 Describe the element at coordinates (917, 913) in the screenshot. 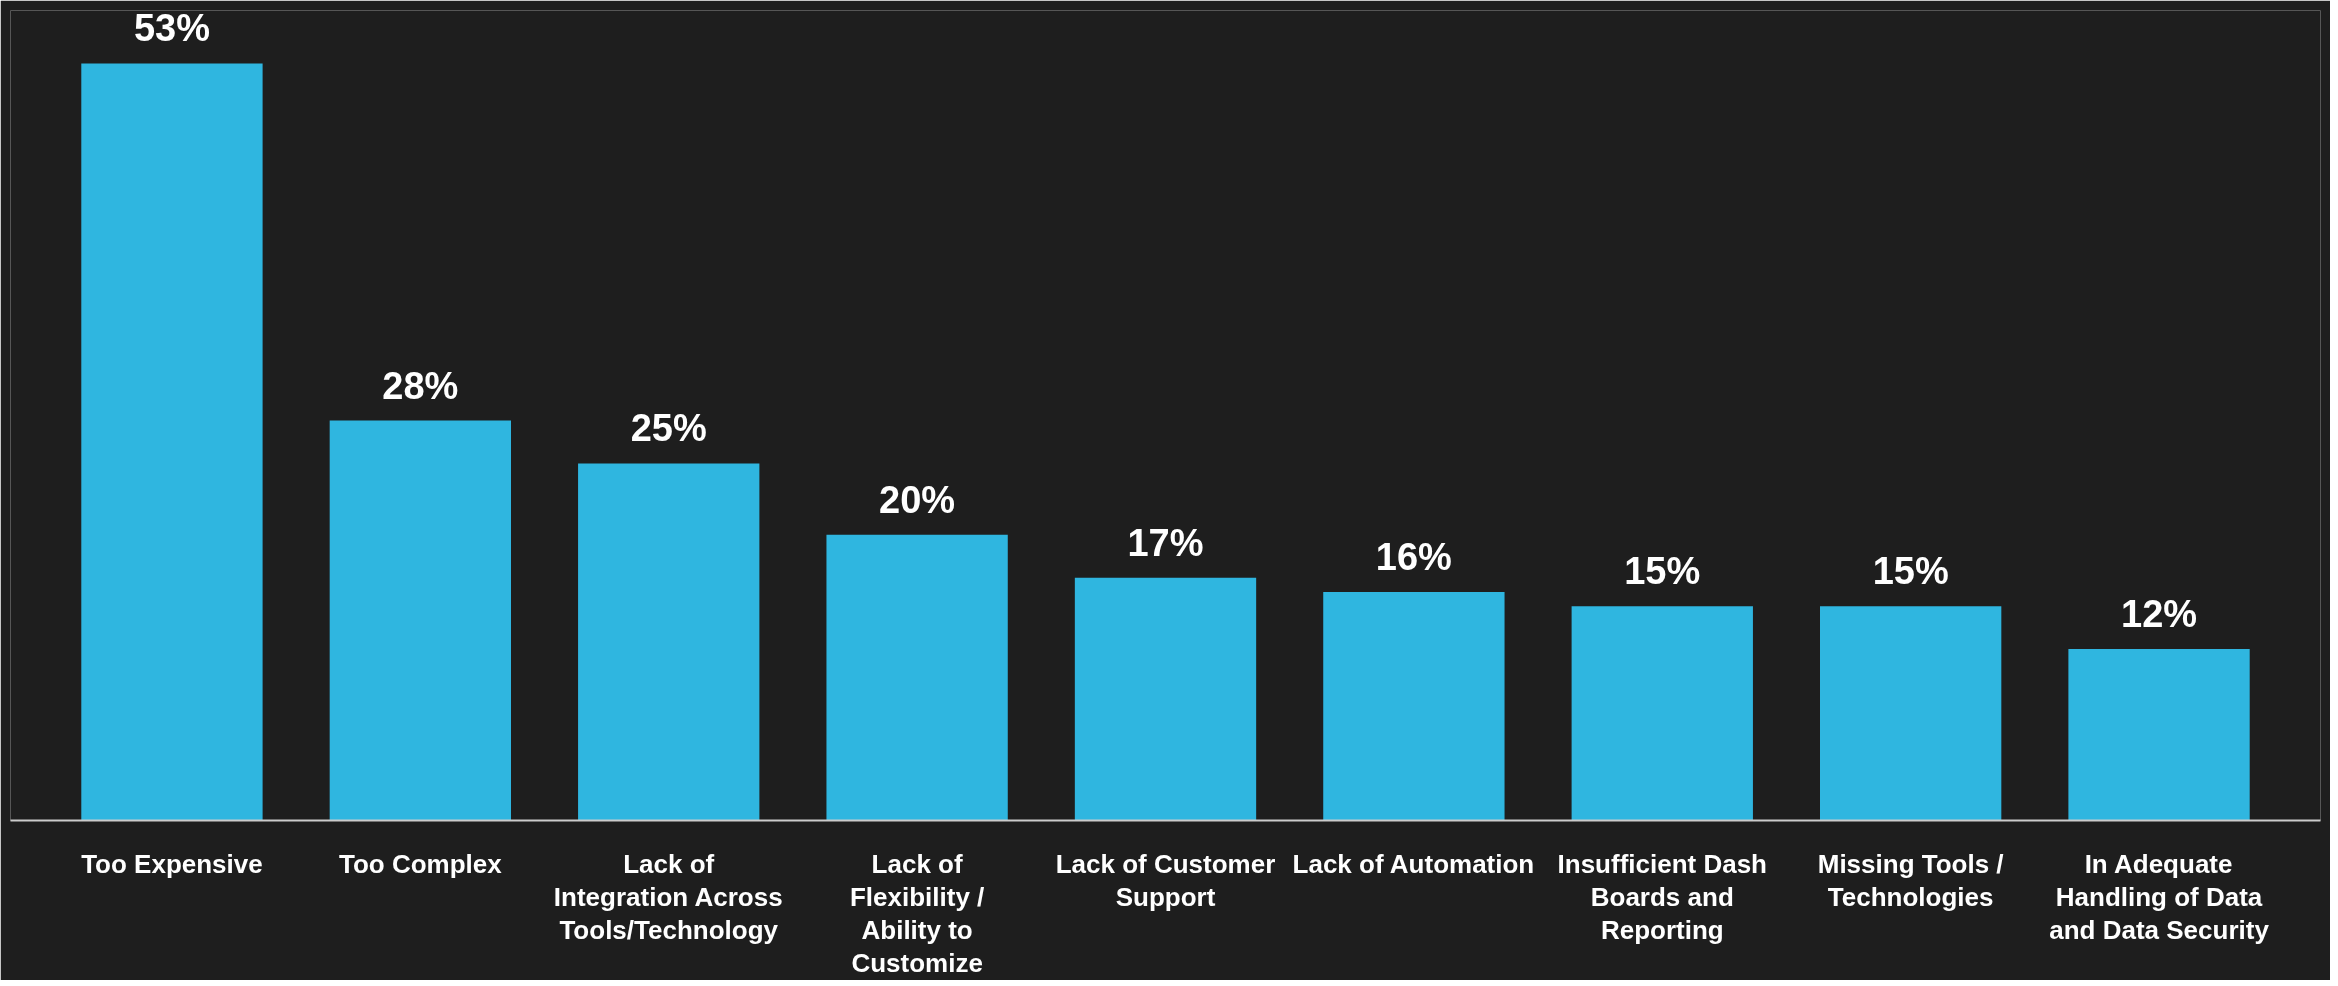

I see `x-tick-label: Lack of Flexibility / Ability to Customize` at that location.